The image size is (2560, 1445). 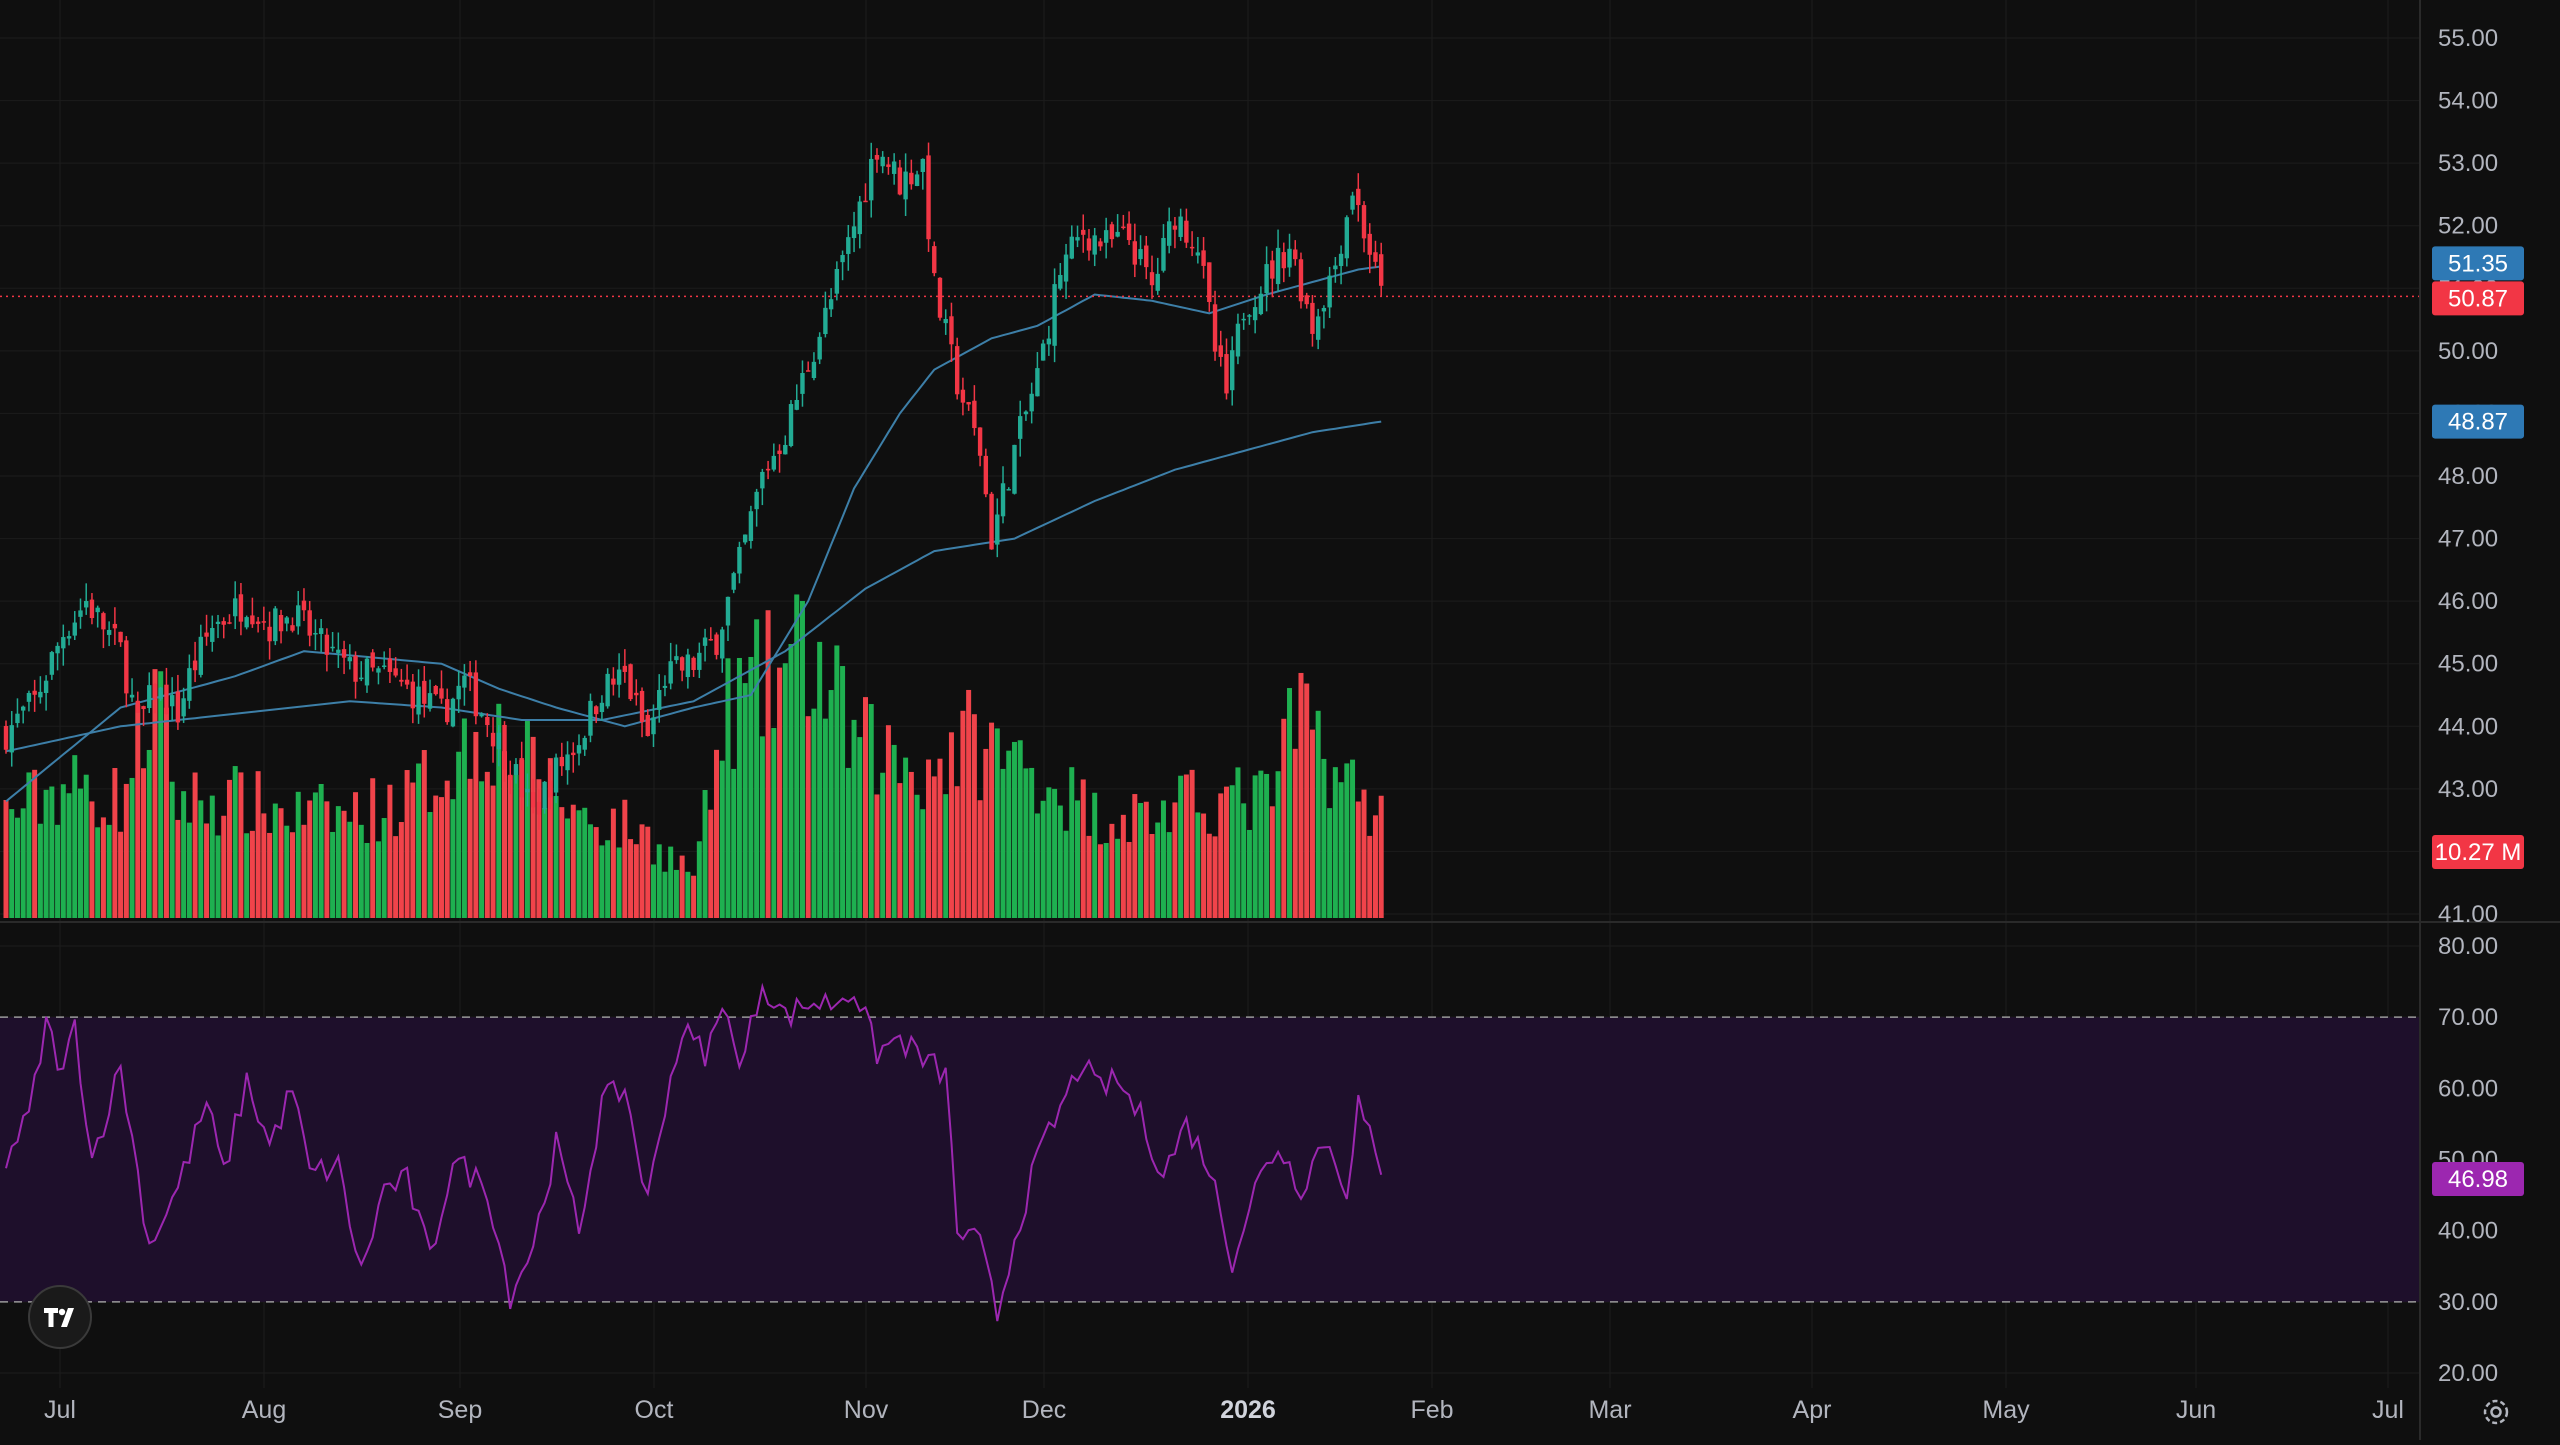 I want to click on settings-gear-icon, so click(x=2496, y=1412).